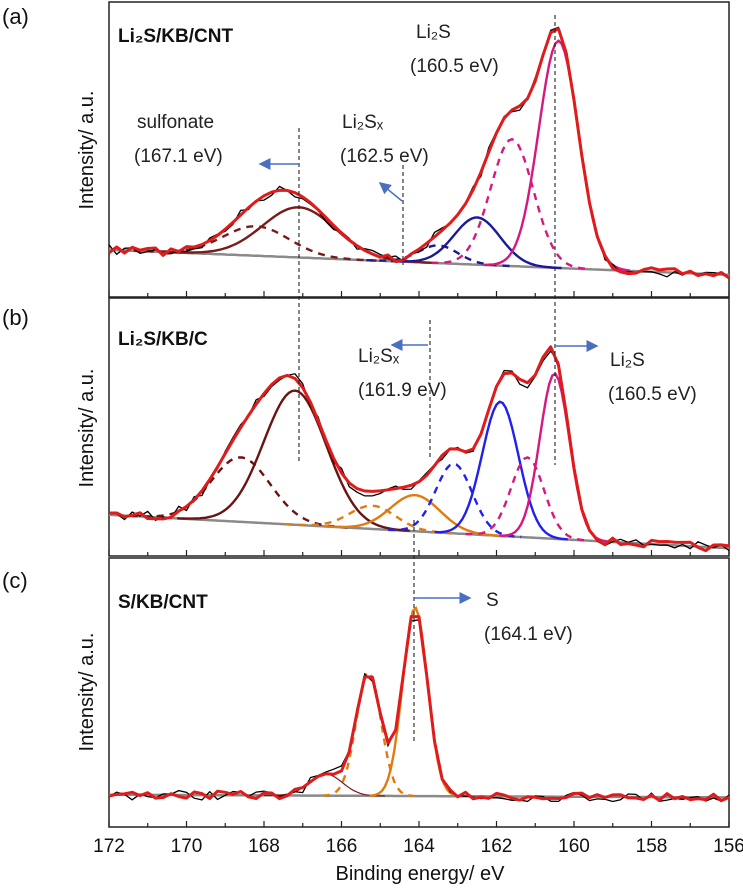  What do you see at coordinates (433, 32) in the screenshot?
I see `annotation-li2s-a: Li₂S` at bounding box center [433, 32].